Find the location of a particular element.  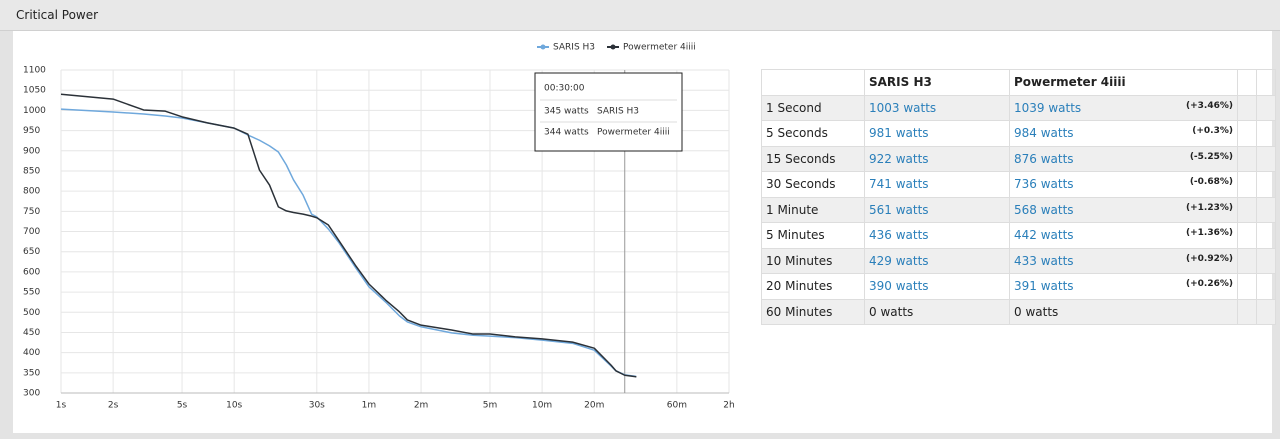

row-label: 5 Seconds is located at coordinates (813, 133).